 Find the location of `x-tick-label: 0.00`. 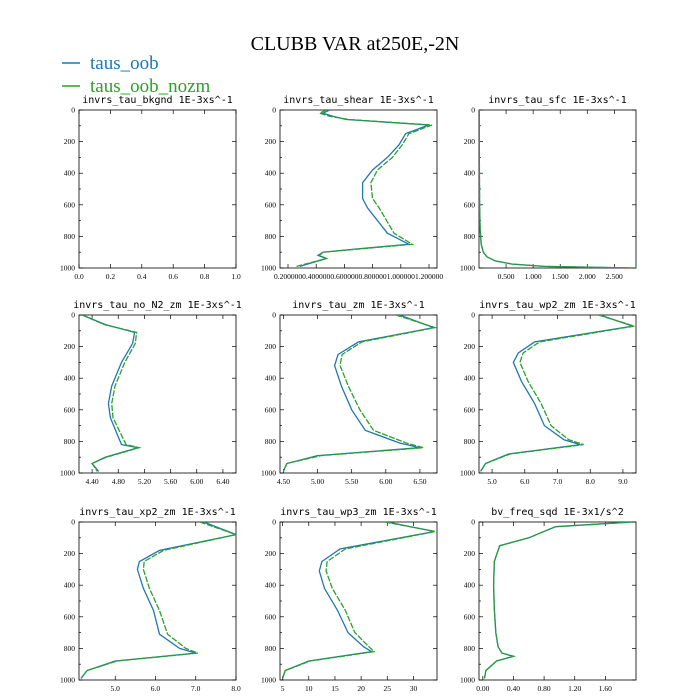

x-tick-label: 0.00 is located at coordinates (482, 688).